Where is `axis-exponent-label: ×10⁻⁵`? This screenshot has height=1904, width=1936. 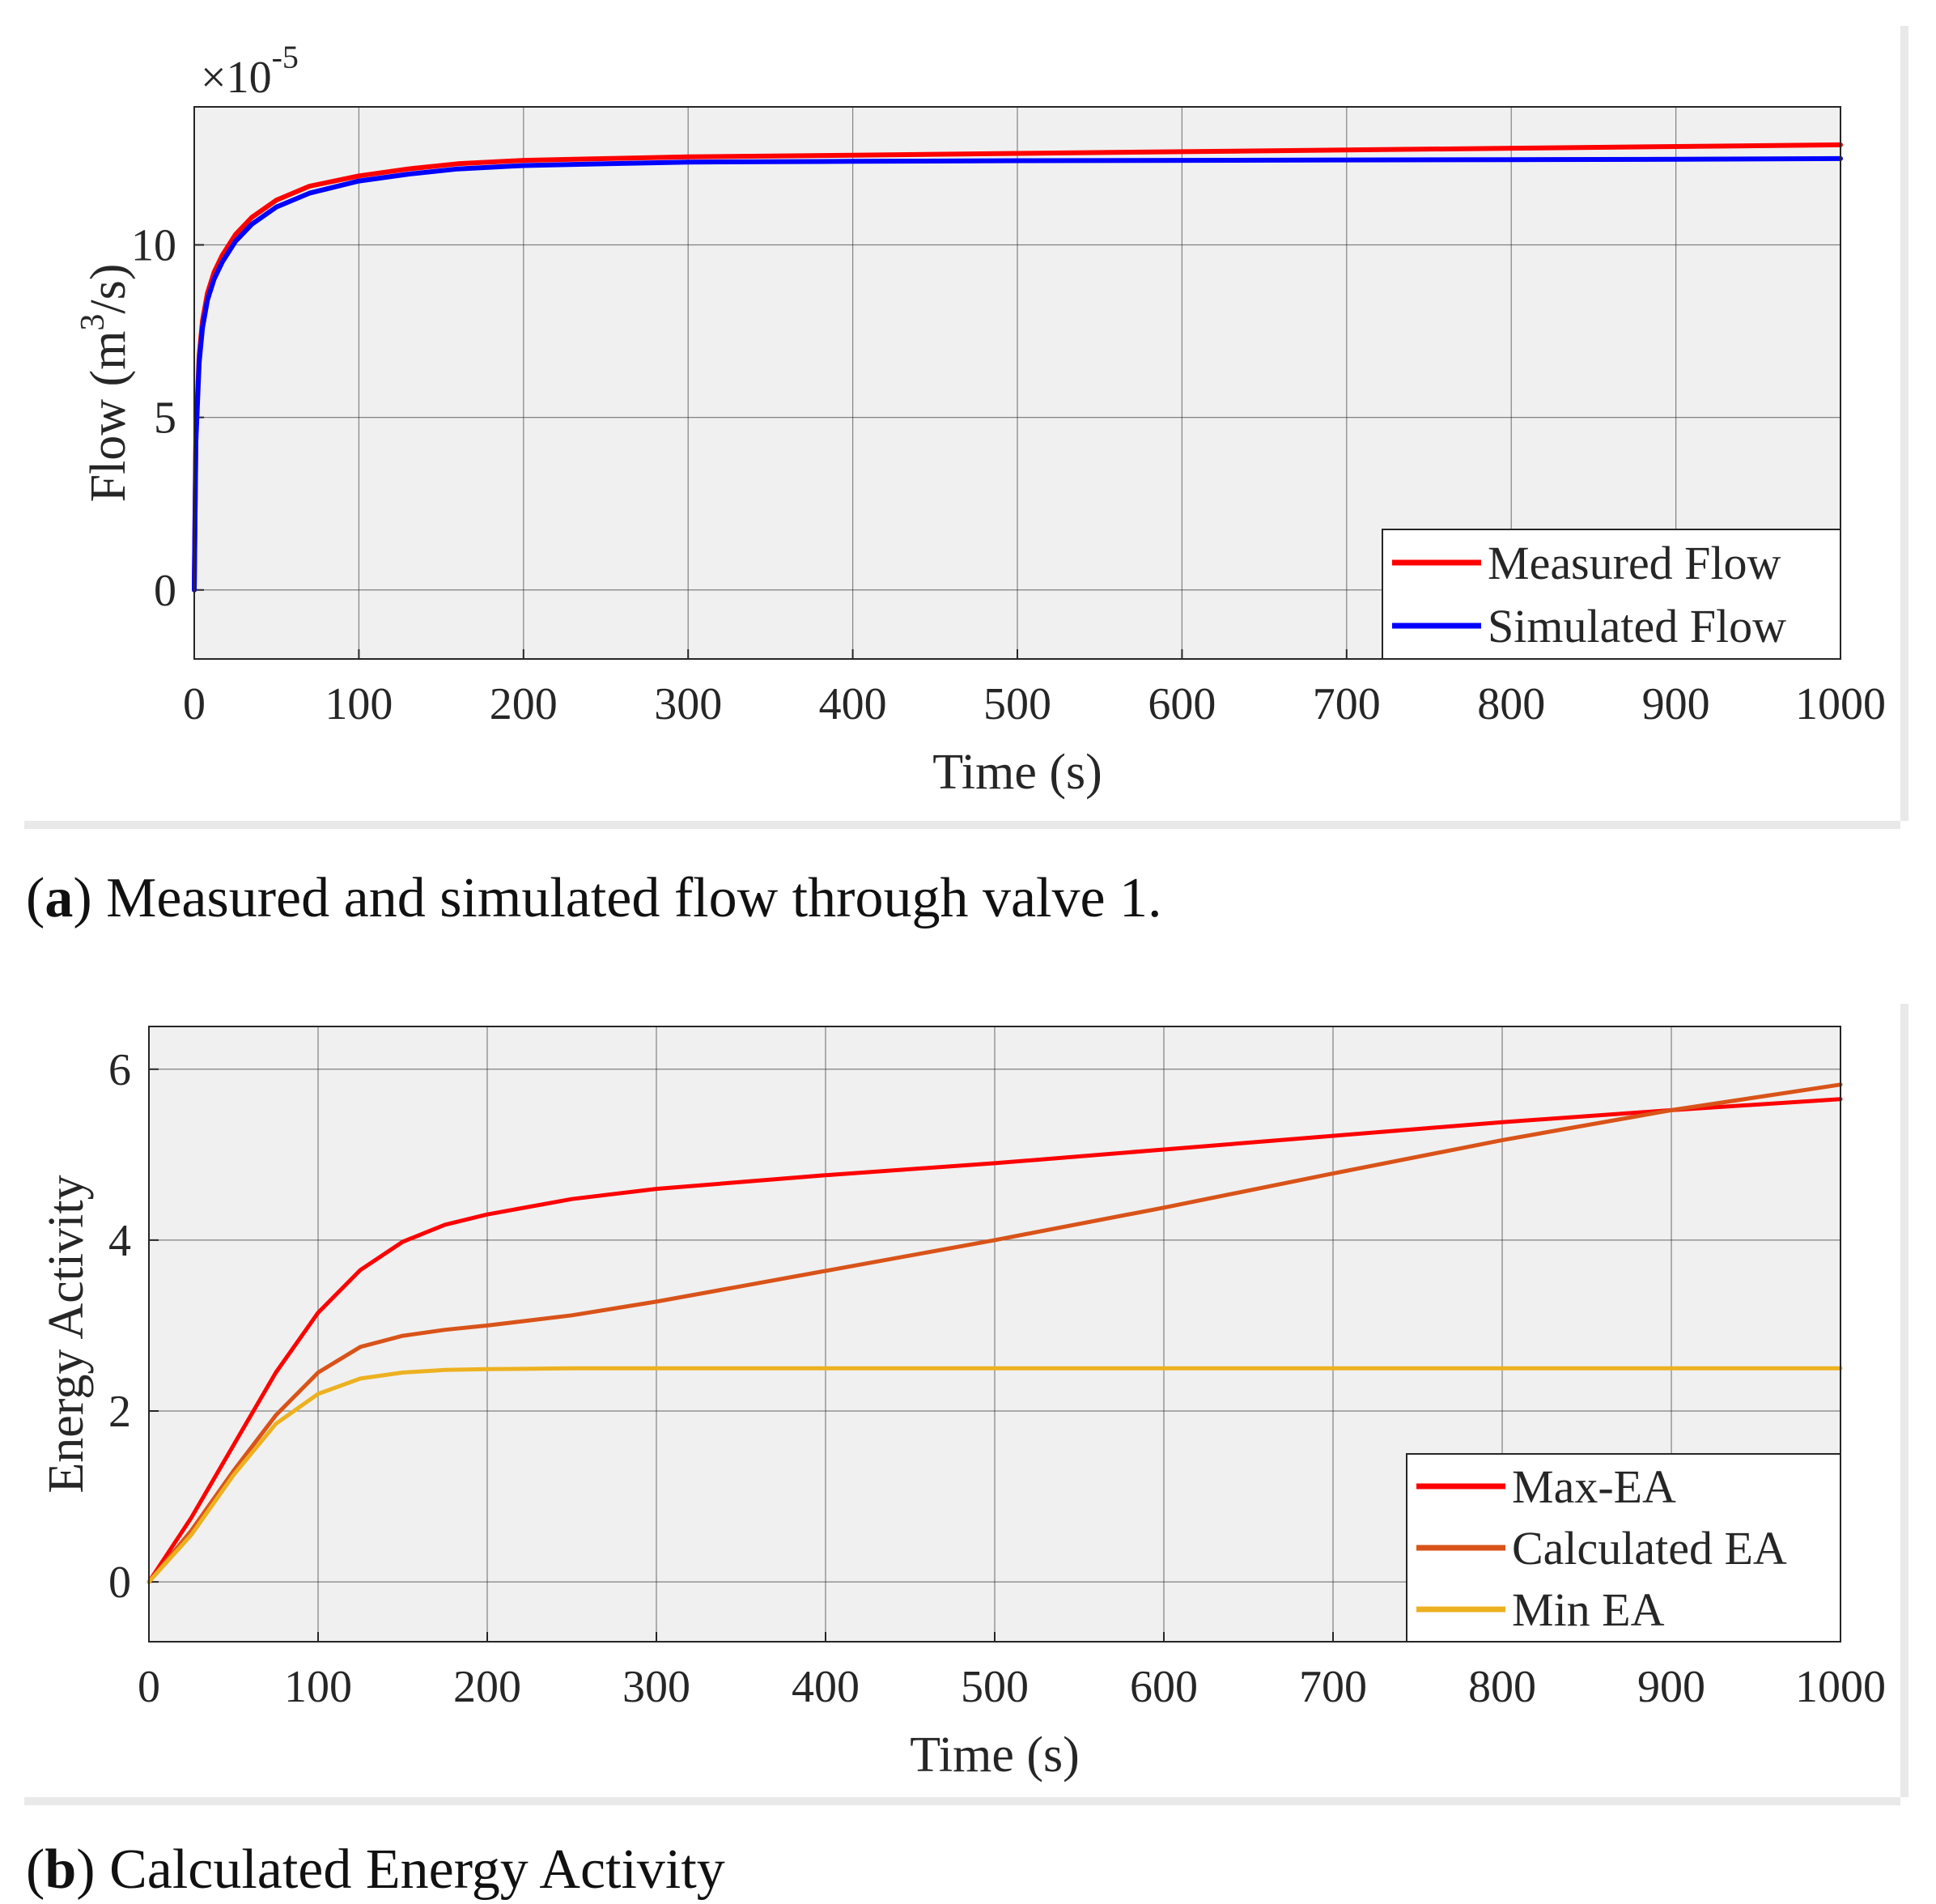
axis-exponent-label: ×10⁻⁵ is located at coordinates (250, 71).